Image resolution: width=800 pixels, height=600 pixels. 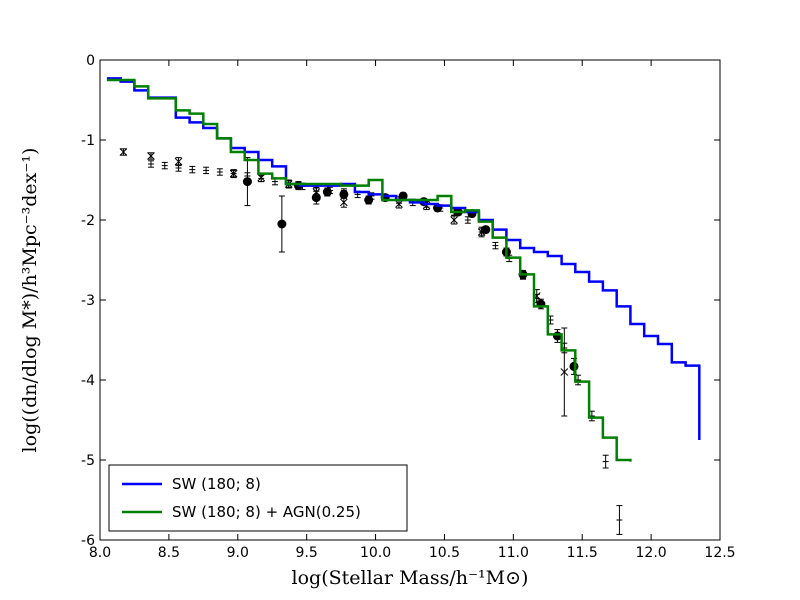 I want to click on y-tick-label: -6, so click(x=88, y=541).